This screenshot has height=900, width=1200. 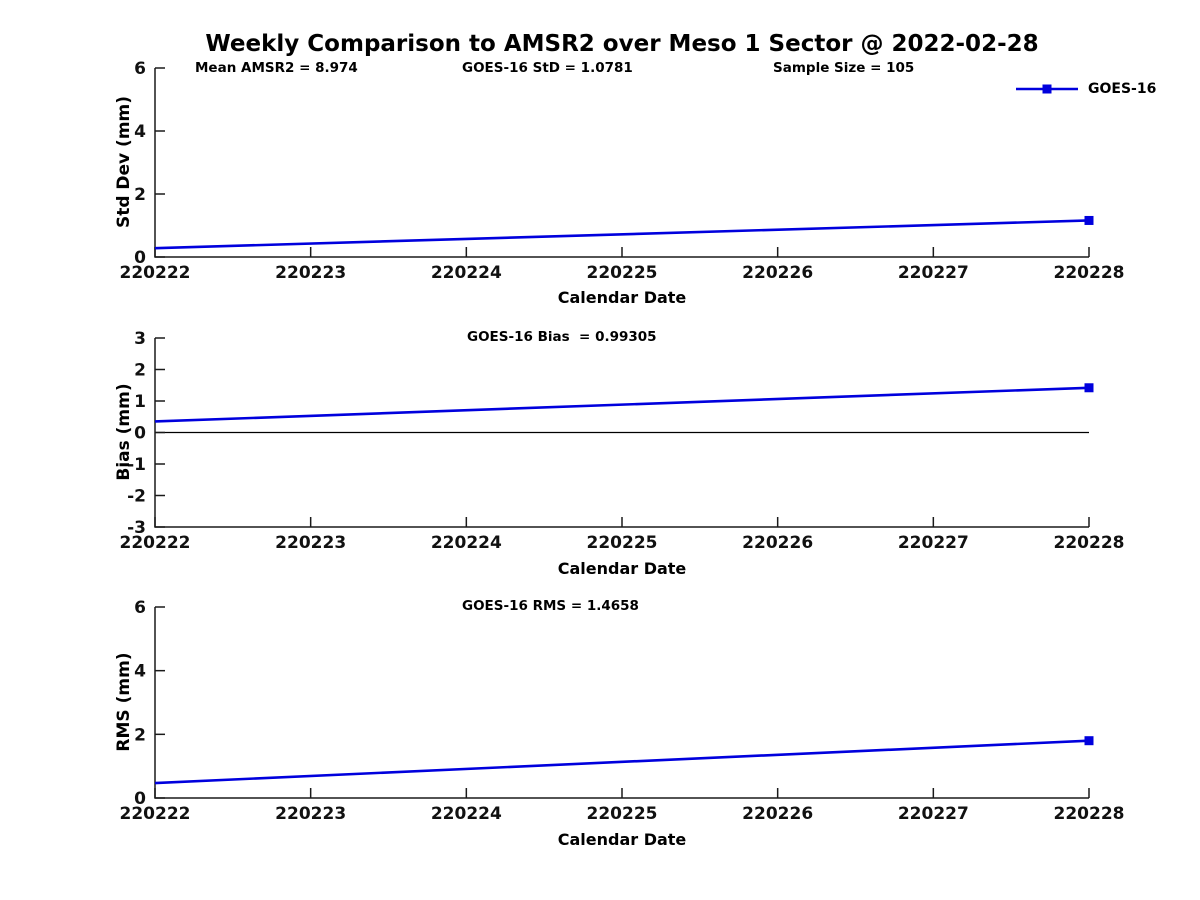 I want to click on annotation-goes16-rms: GOES-16 RMS = 1.4658, so click(x=550, y=606).